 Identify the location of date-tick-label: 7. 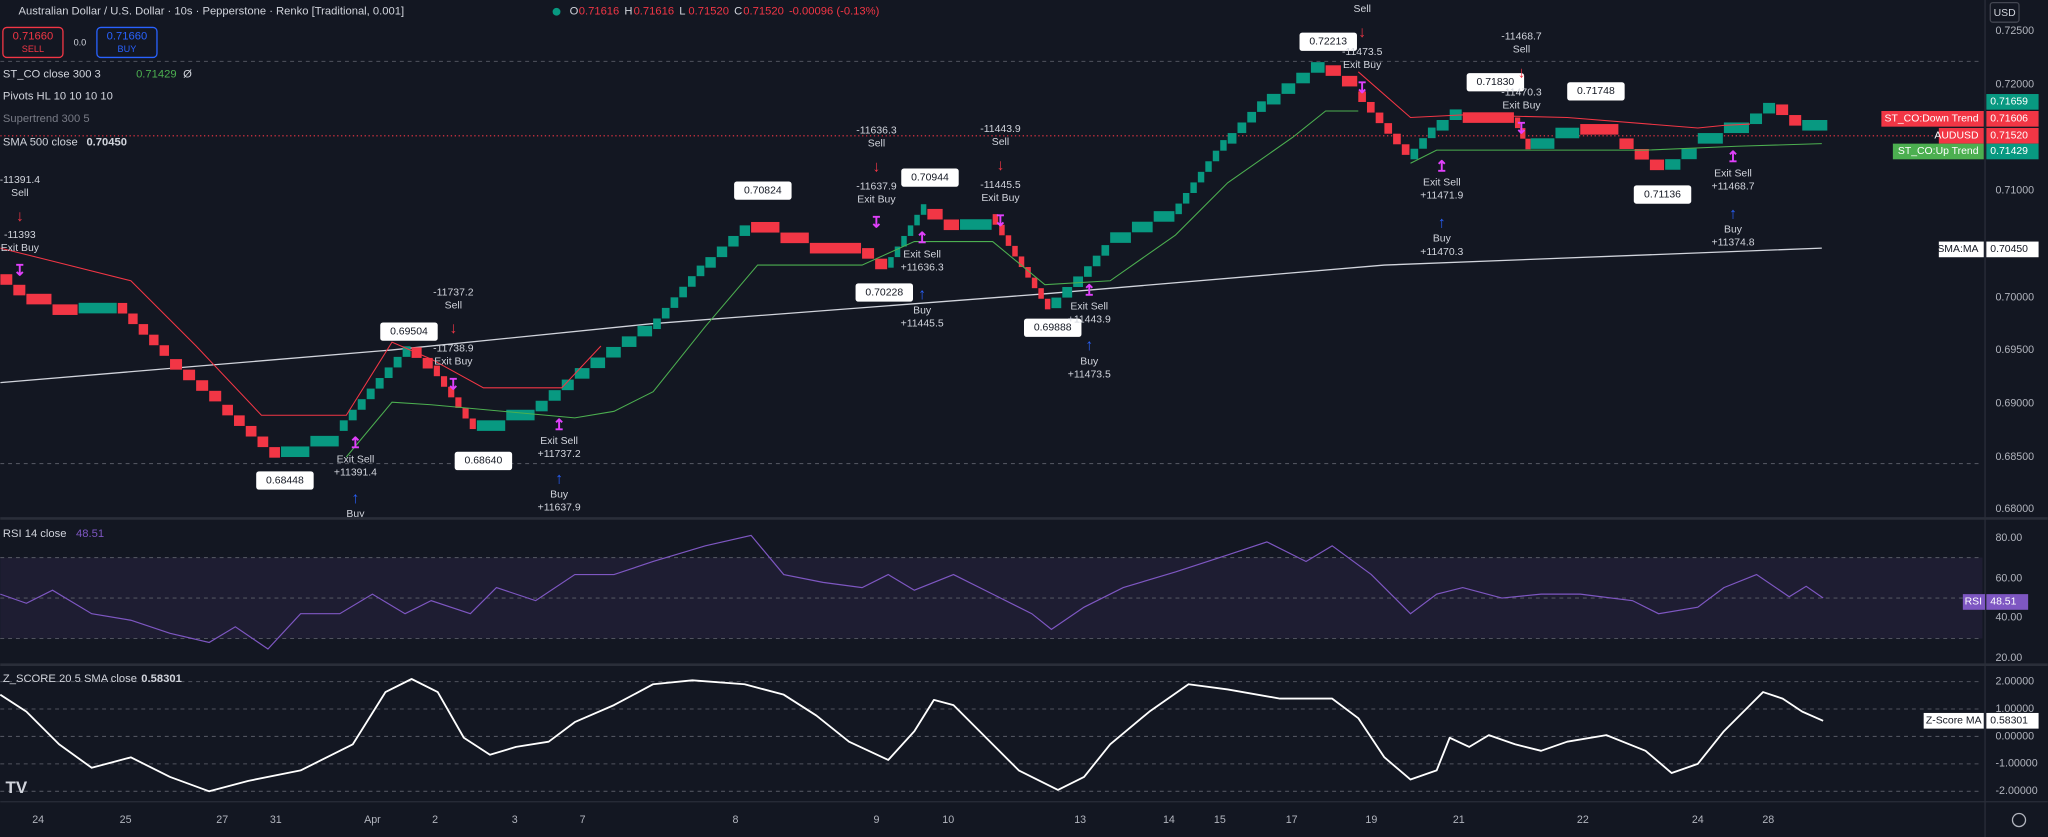
(583, 820).